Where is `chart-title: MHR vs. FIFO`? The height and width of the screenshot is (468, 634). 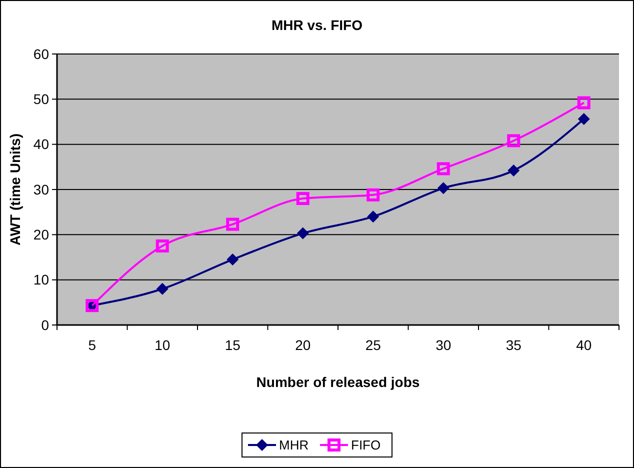
chart-title: MHR vs. FIFO is located at coordinates (317, 25).